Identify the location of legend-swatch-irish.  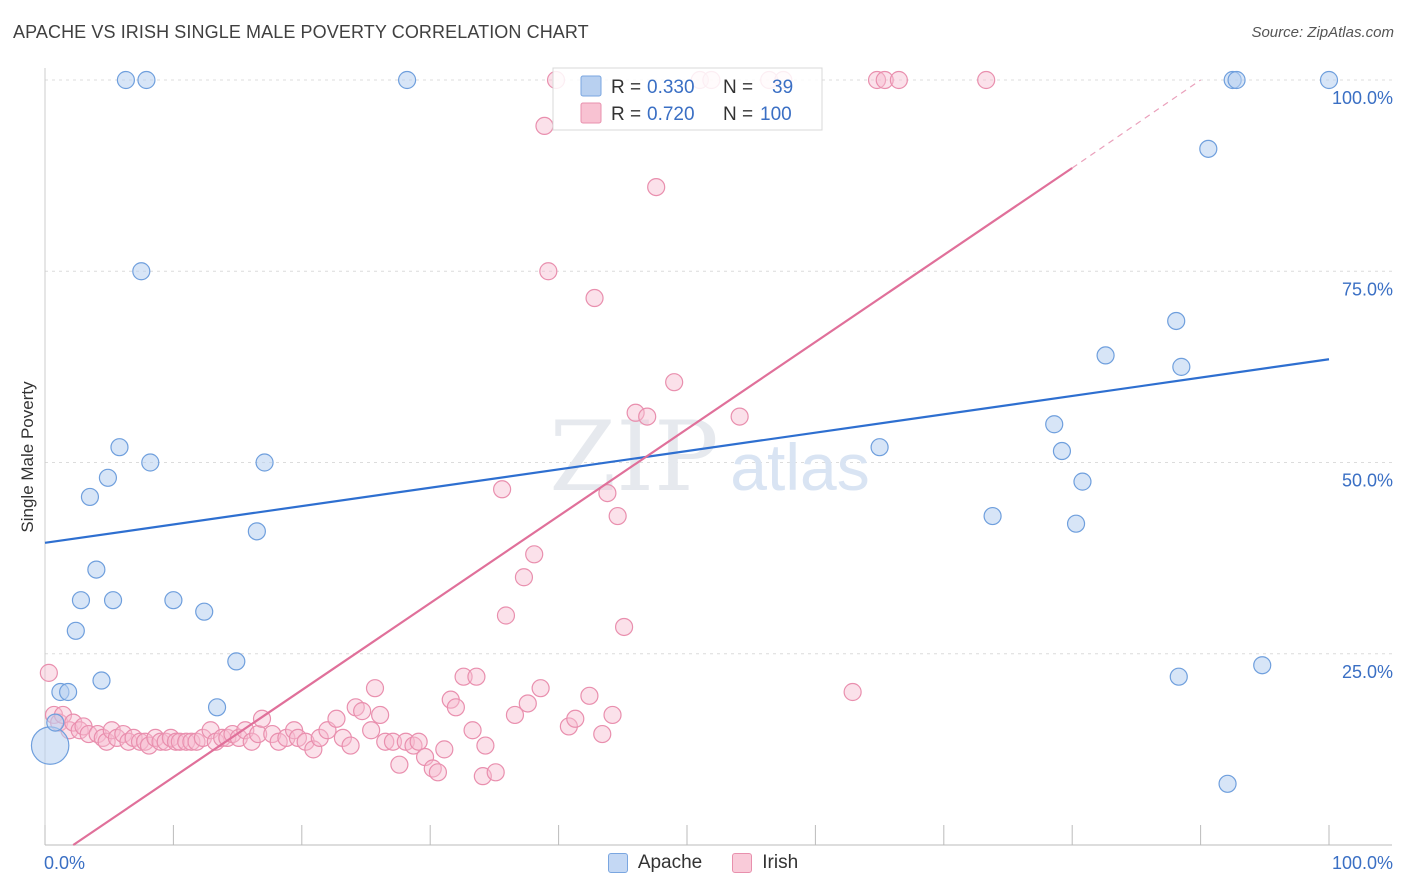
(591, 113).